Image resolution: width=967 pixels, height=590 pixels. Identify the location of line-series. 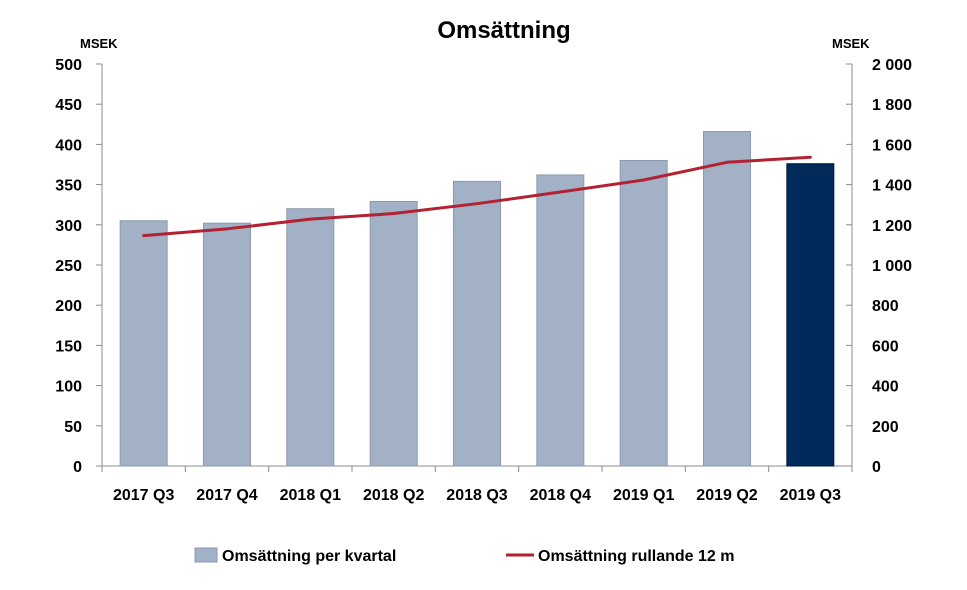
(477, 196).